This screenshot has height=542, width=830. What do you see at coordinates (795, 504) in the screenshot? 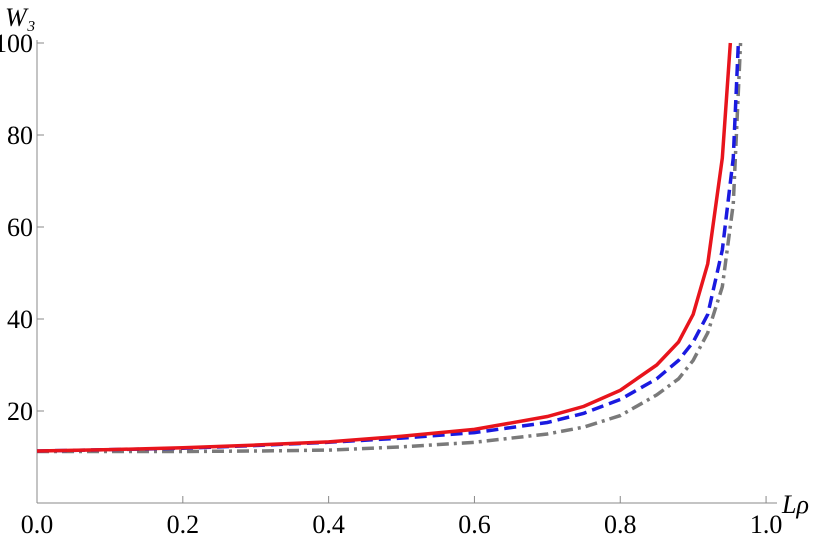
I see `x-axis-label: Lρ` at bounding box center [795, 504].